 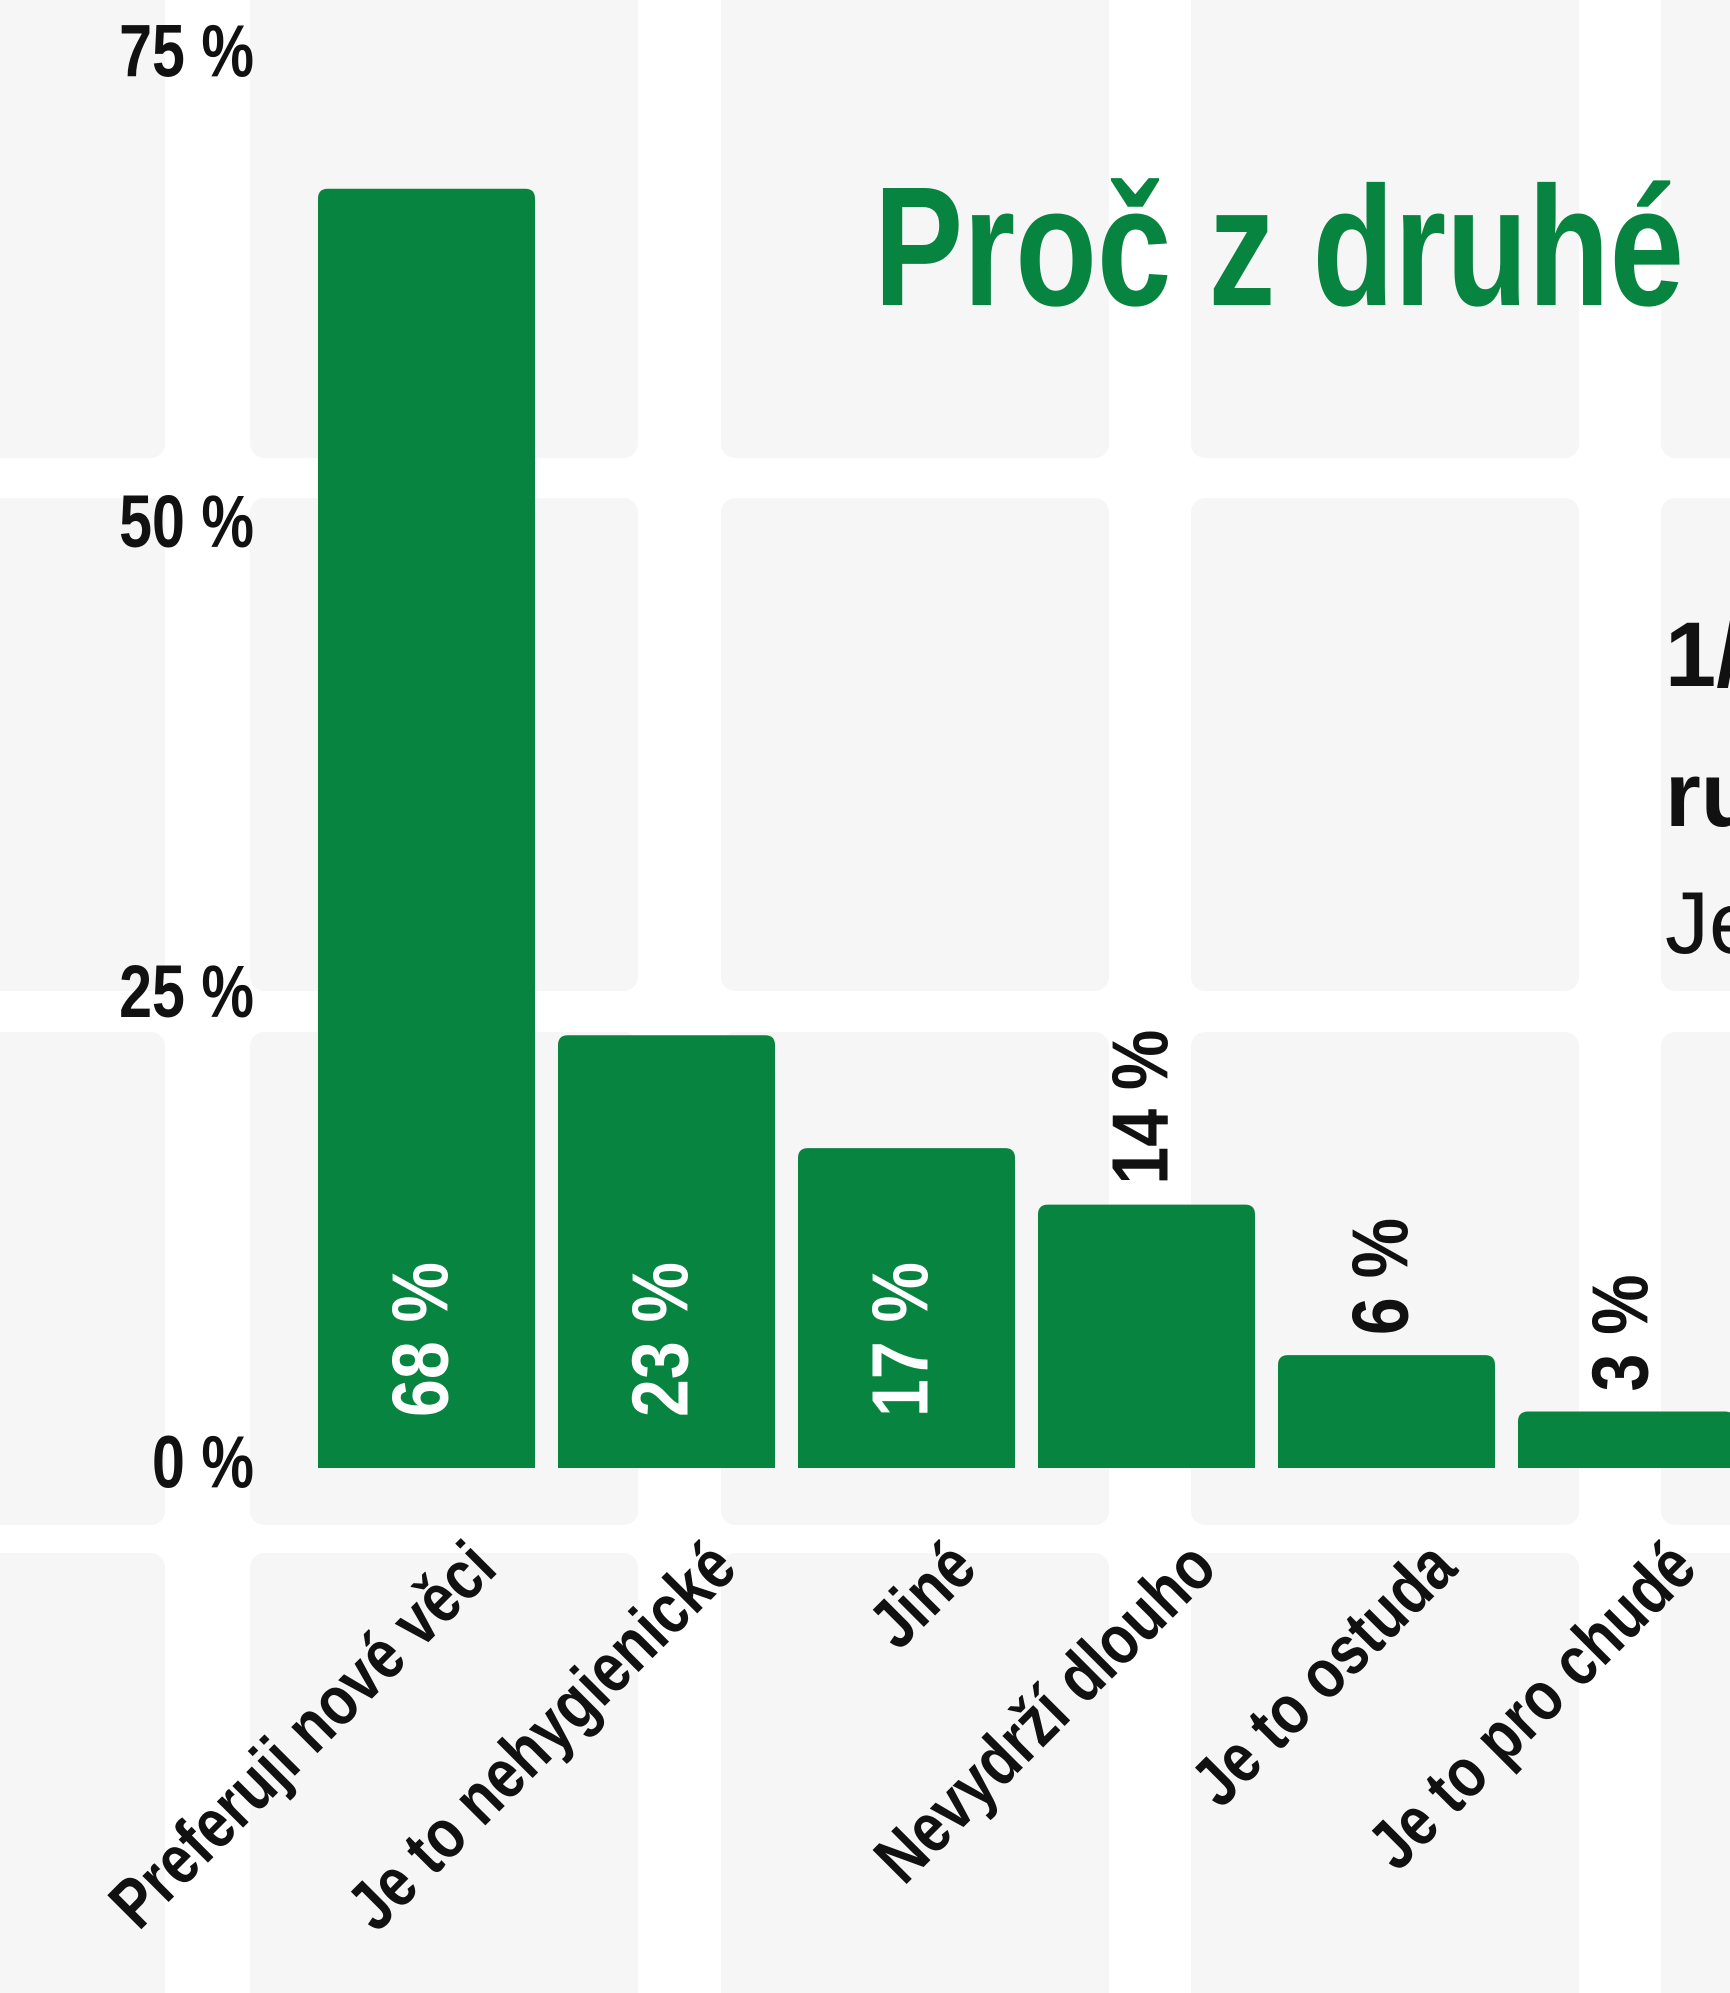 What do you see at coordinates (899, 1339) in the screenshot?
I see `value-label: 17 %` at bounding box center [899, 1339].